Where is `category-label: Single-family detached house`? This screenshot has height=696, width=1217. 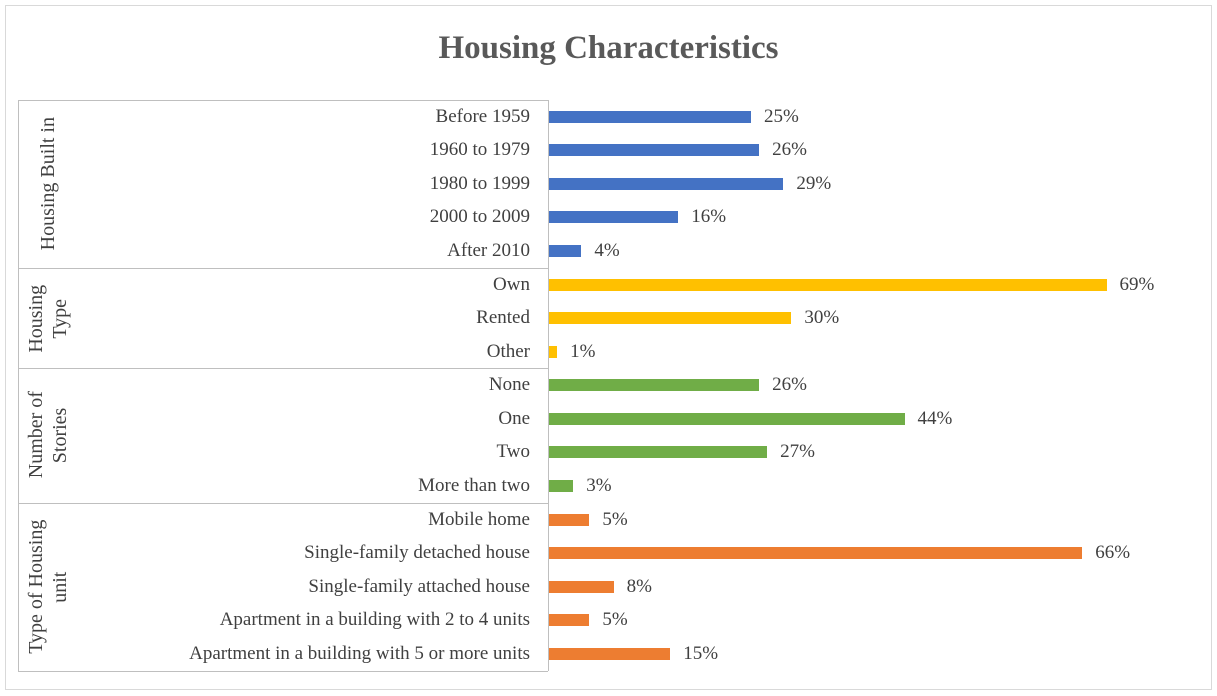
category-label: Single-family detached house is located at coordinates (417, 553).